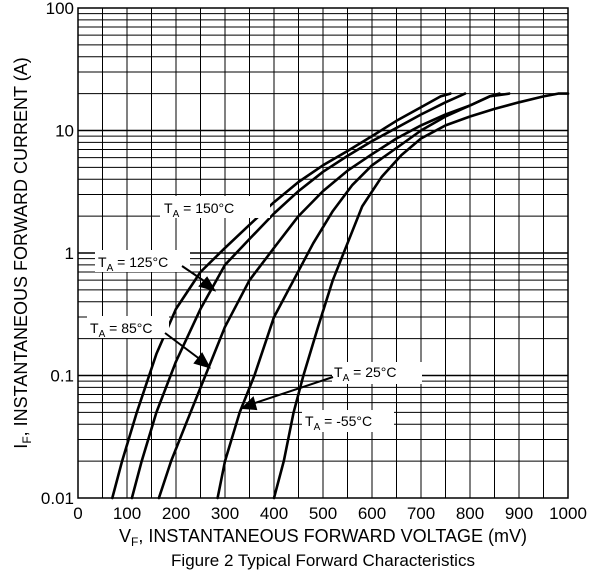 The image size is (596, 578). Describe the element at coordinates (176, 513) in the screenshot. I see `x-tick-label: 200` at that location.